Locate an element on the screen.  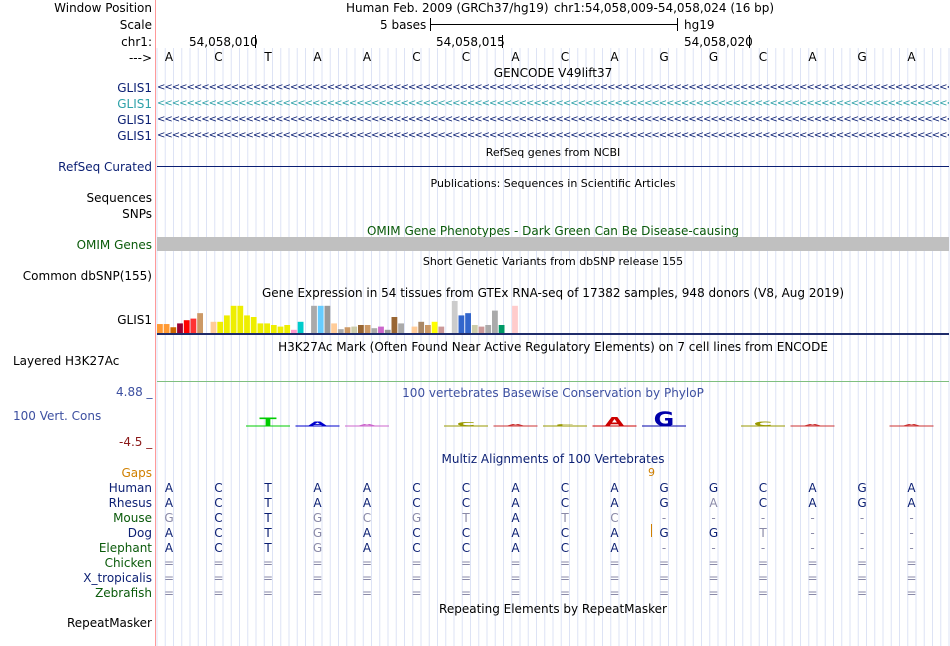
species-label: Elephant is located at coordinates (125, 548).